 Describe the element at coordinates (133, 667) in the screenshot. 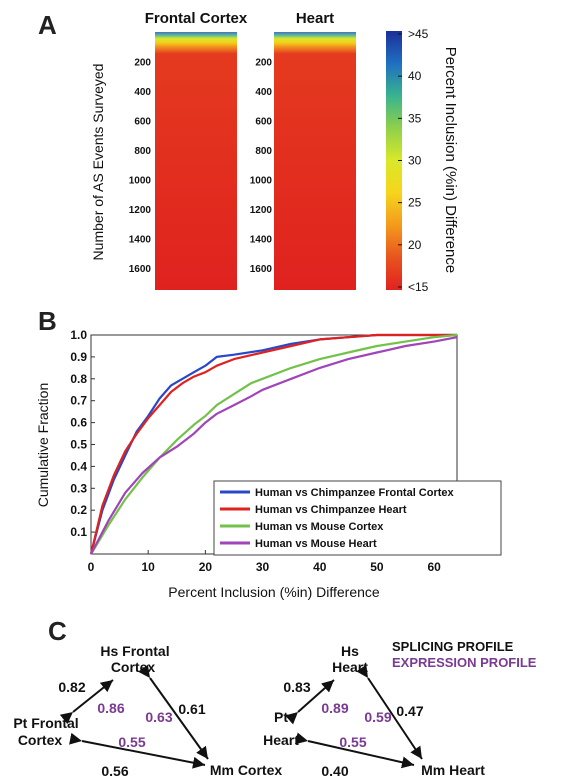

I see `hs-cortex-node-line2: Cortex` at that location.